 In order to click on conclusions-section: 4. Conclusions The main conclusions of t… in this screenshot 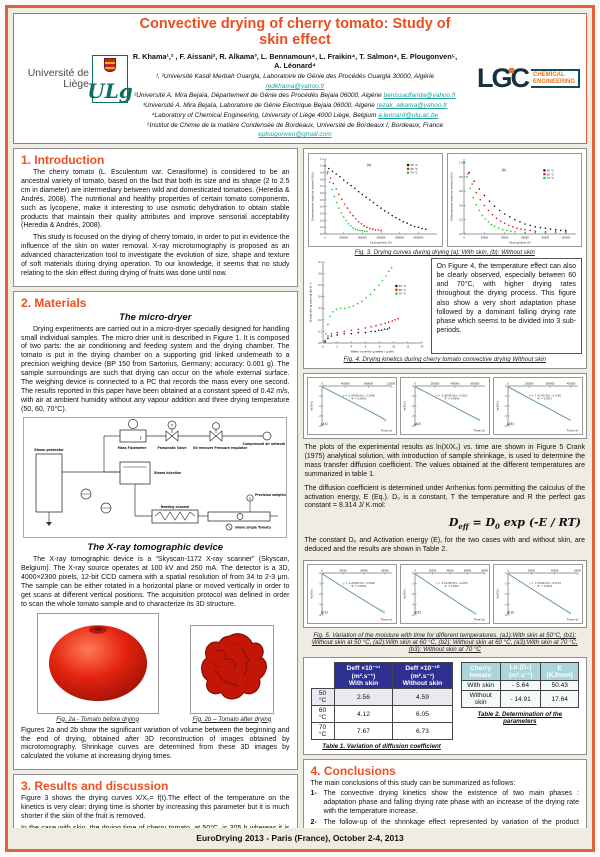, I will do `click(444, 793)`.